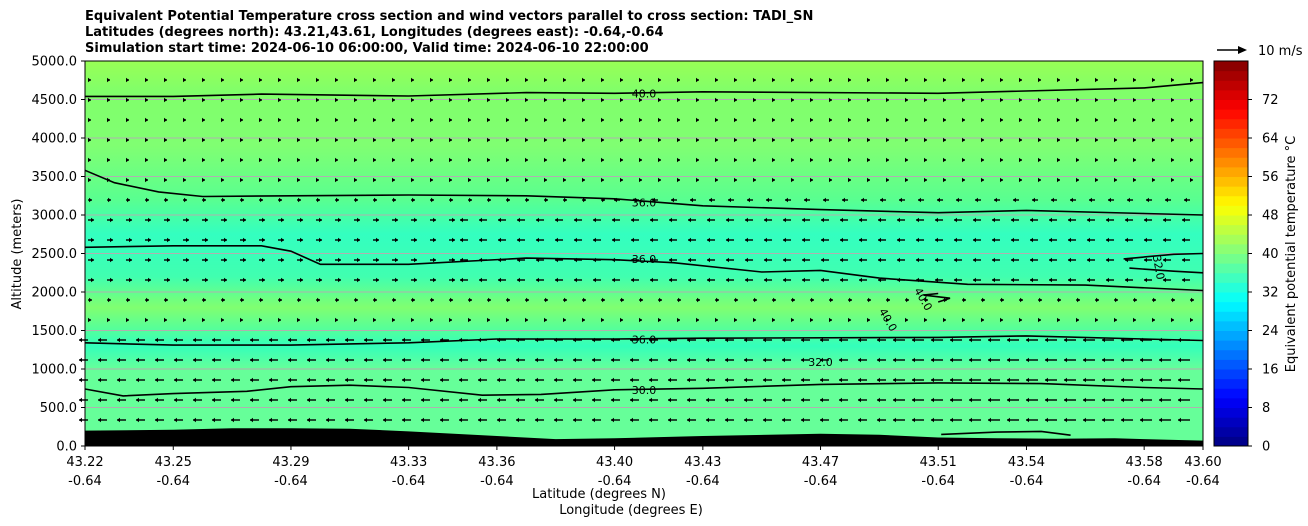  What do you see at coordinates (55, 370) in the screenshot?
I see `y-tick-label: 1000.0` at bounding box center [55, 370].